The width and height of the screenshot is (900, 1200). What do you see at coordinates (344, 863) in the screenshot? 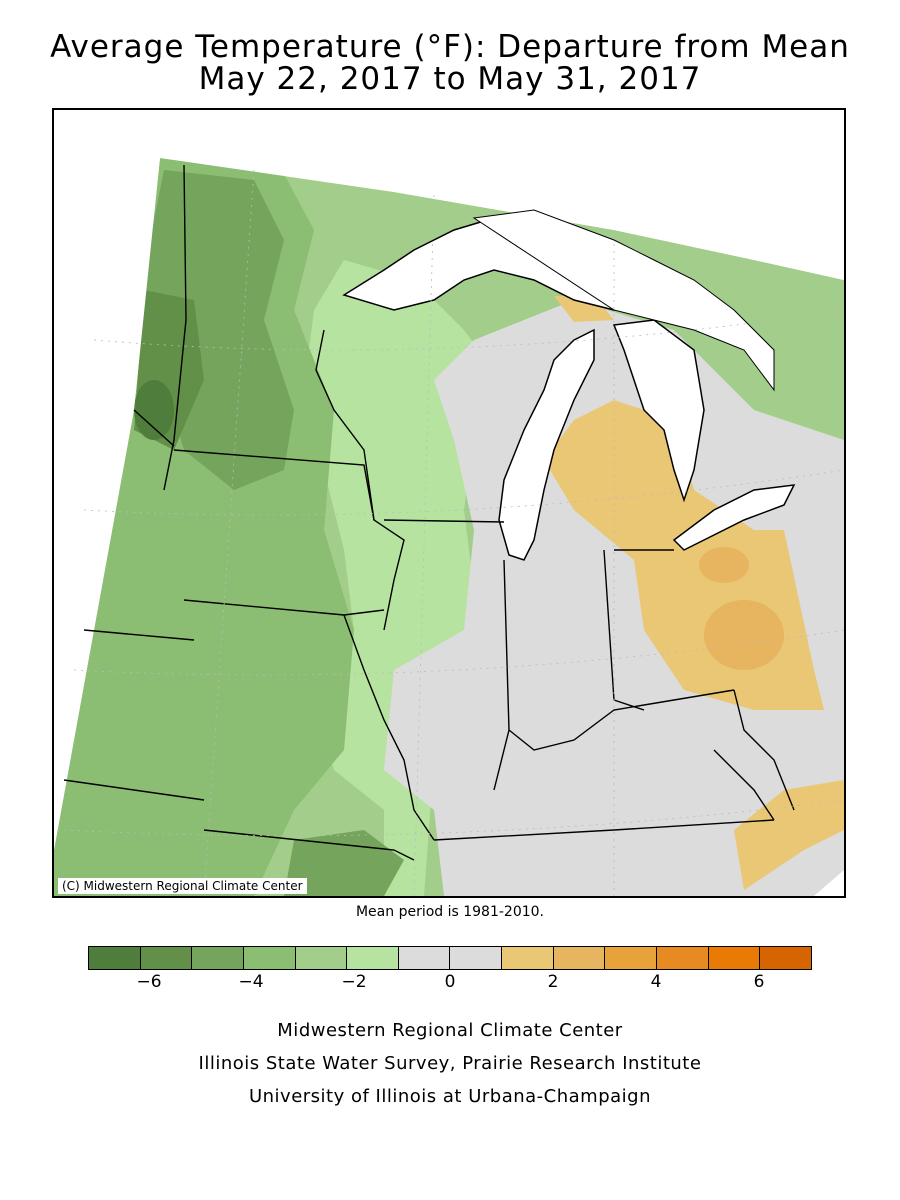
I see `region-minus4-south` at bounding box center [344, 863].